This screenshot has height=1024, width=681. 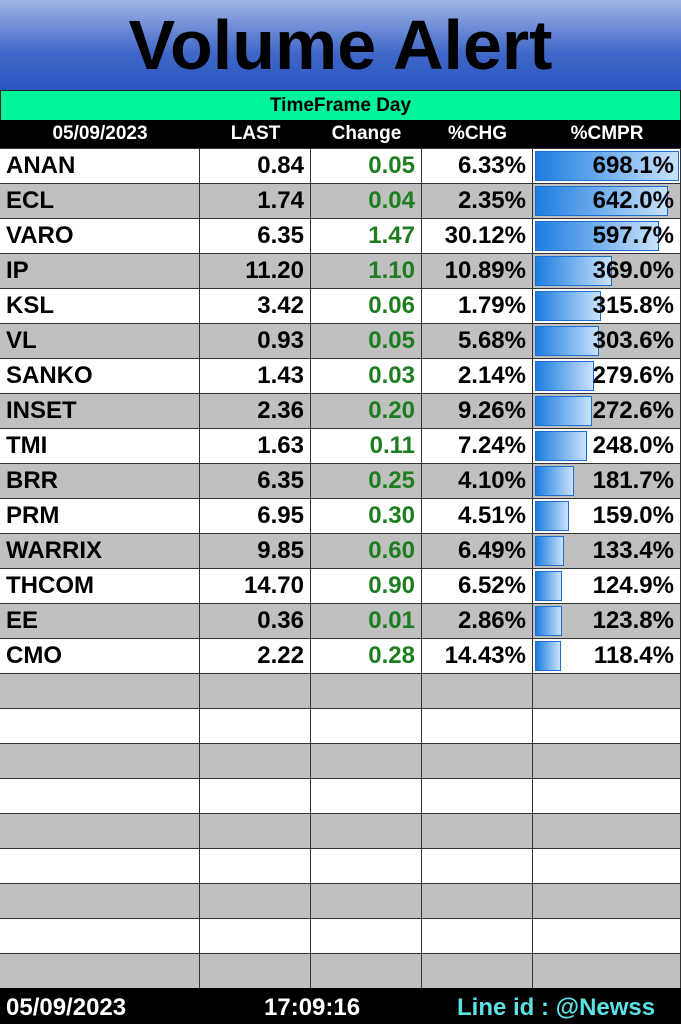 What do you see at coordinates (340, 271) in the screenshot?
I see `table-row: IP 11.20 1.10 10.89% 369.0%` at bounding box center [340, 271].